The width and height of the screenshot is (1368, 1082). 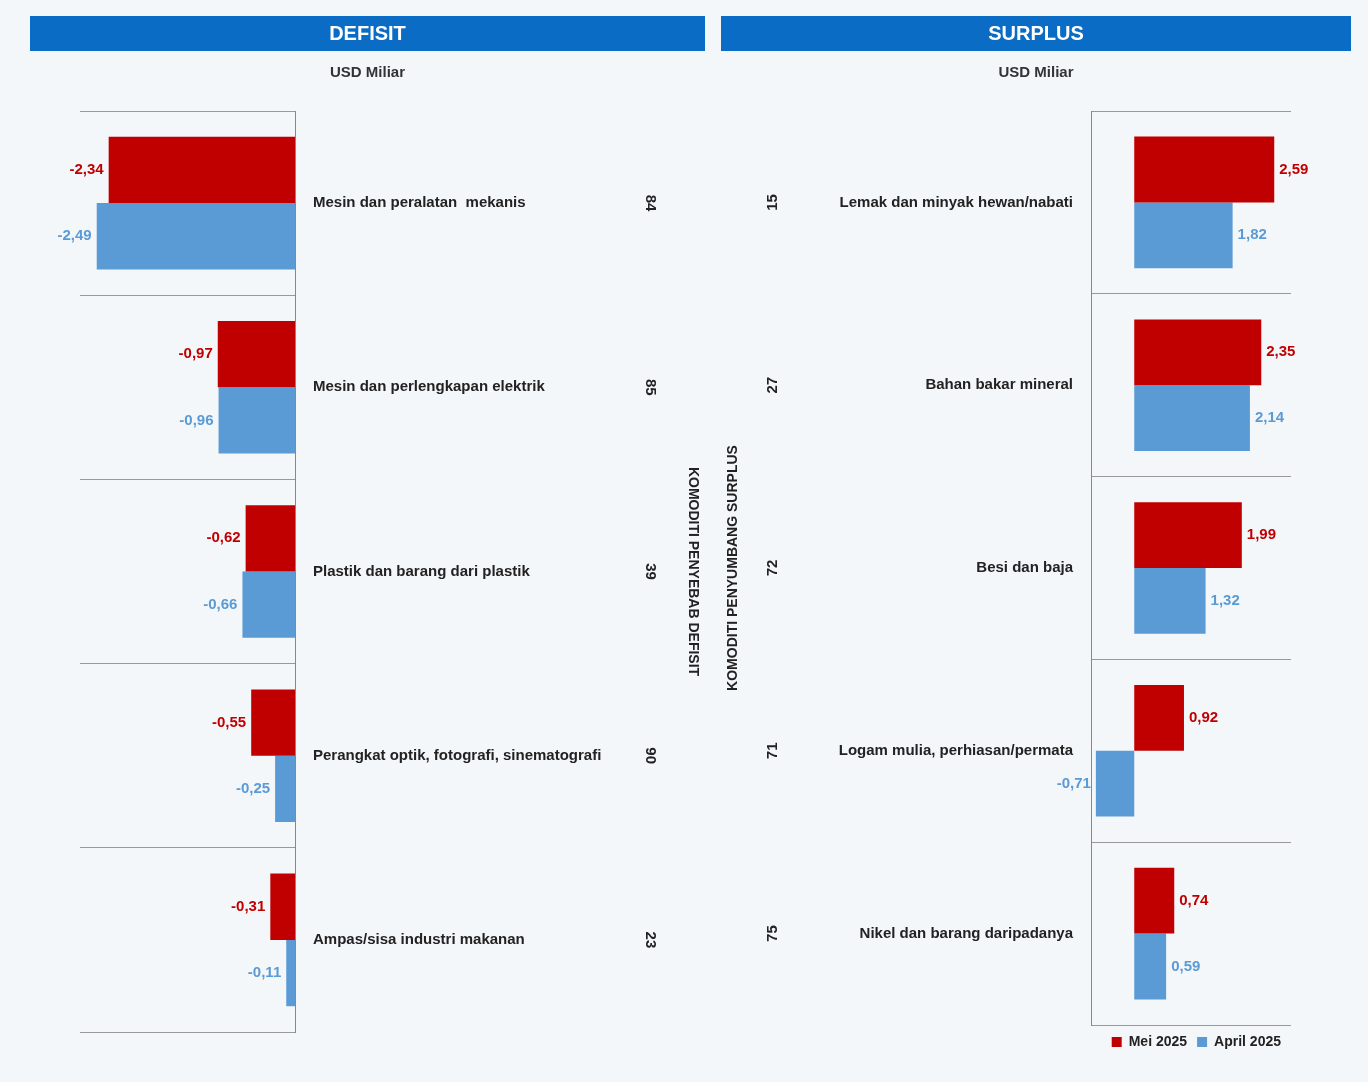 What do you see at coordinates (367, 71) in the screenshot?
I see `text: USD Miliar` at bounding box center [367, 71].